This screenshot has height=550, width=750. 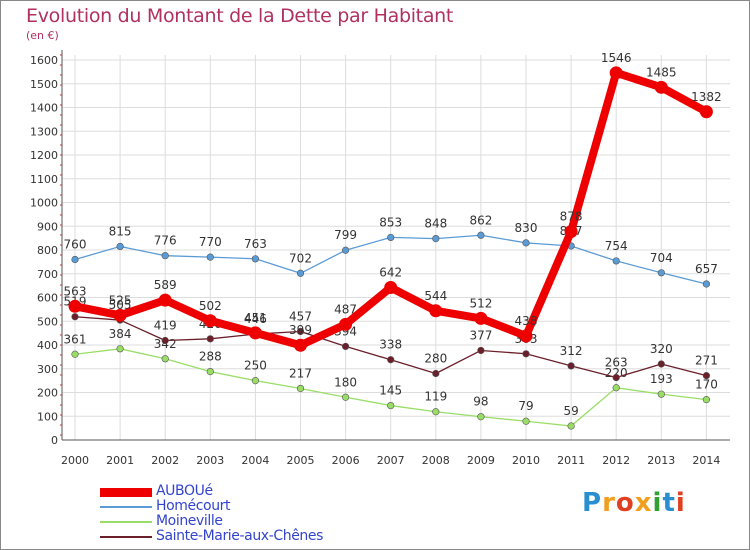 What do you see at coordinates (189, 521) in the screenshot?
I see `legend-label: Moineville` at bounding box center [189, 521].